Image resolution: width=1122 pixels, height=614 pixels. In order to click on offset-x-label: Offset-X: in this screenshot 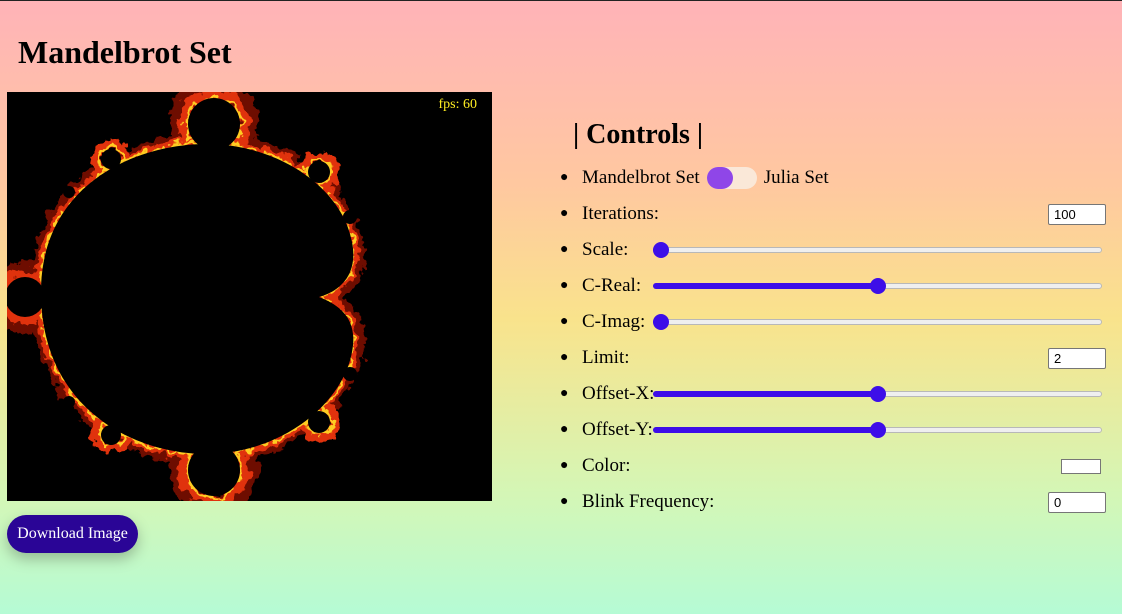, I will do `click(618, 393)`.